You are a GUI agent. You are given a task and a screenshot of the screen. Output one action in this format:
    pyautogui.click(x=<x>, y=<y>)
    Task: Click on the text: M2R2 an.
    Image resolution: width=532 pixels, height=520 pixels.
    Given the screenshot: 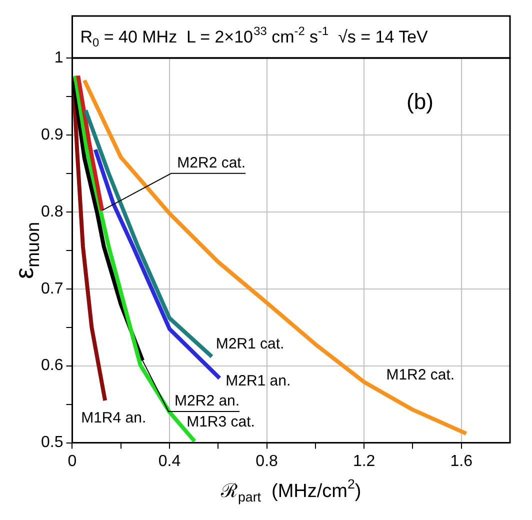 What is the action you would take?
    pyautogui.click(x=207, y=401)
    